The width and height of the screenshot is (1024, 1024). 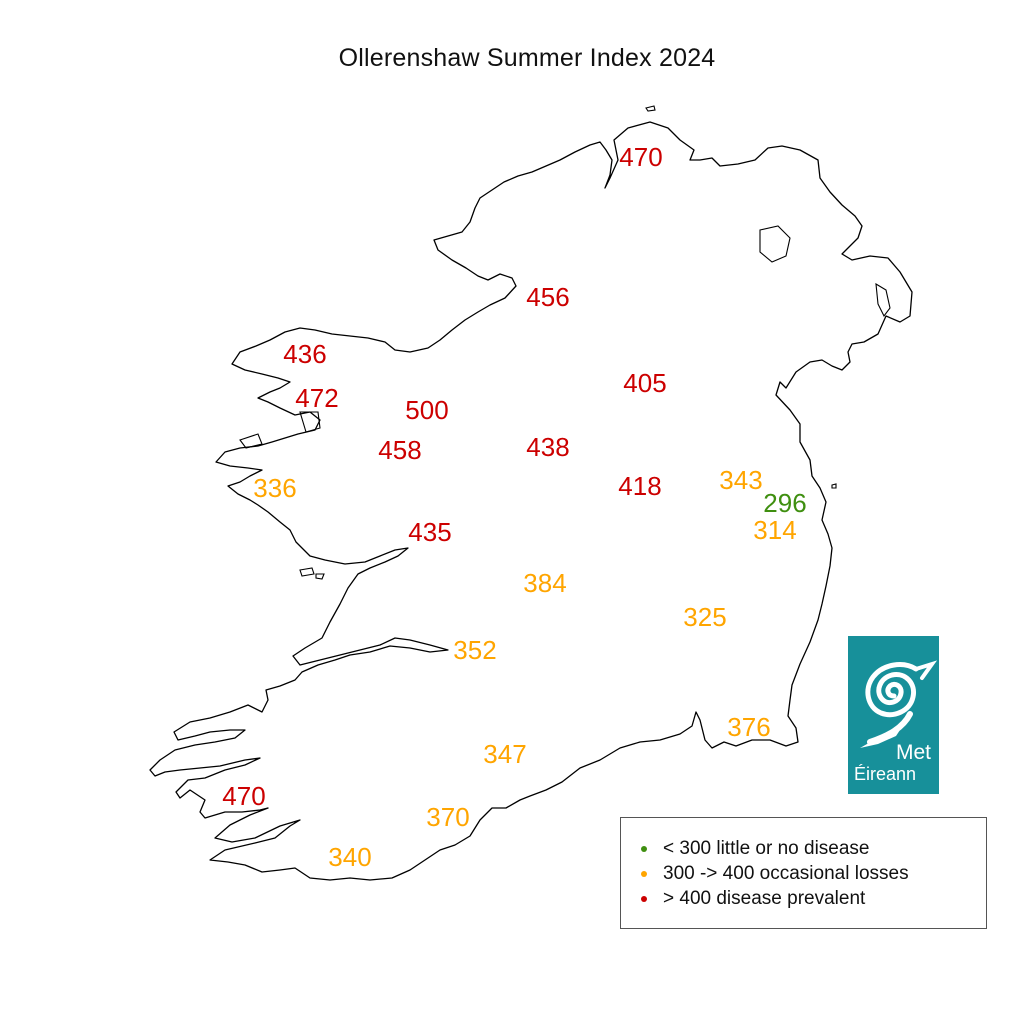 What do you see at coordinates (775, 530) in the screenshot?
I see `station-label: 314` at bounding box center [775, 530].